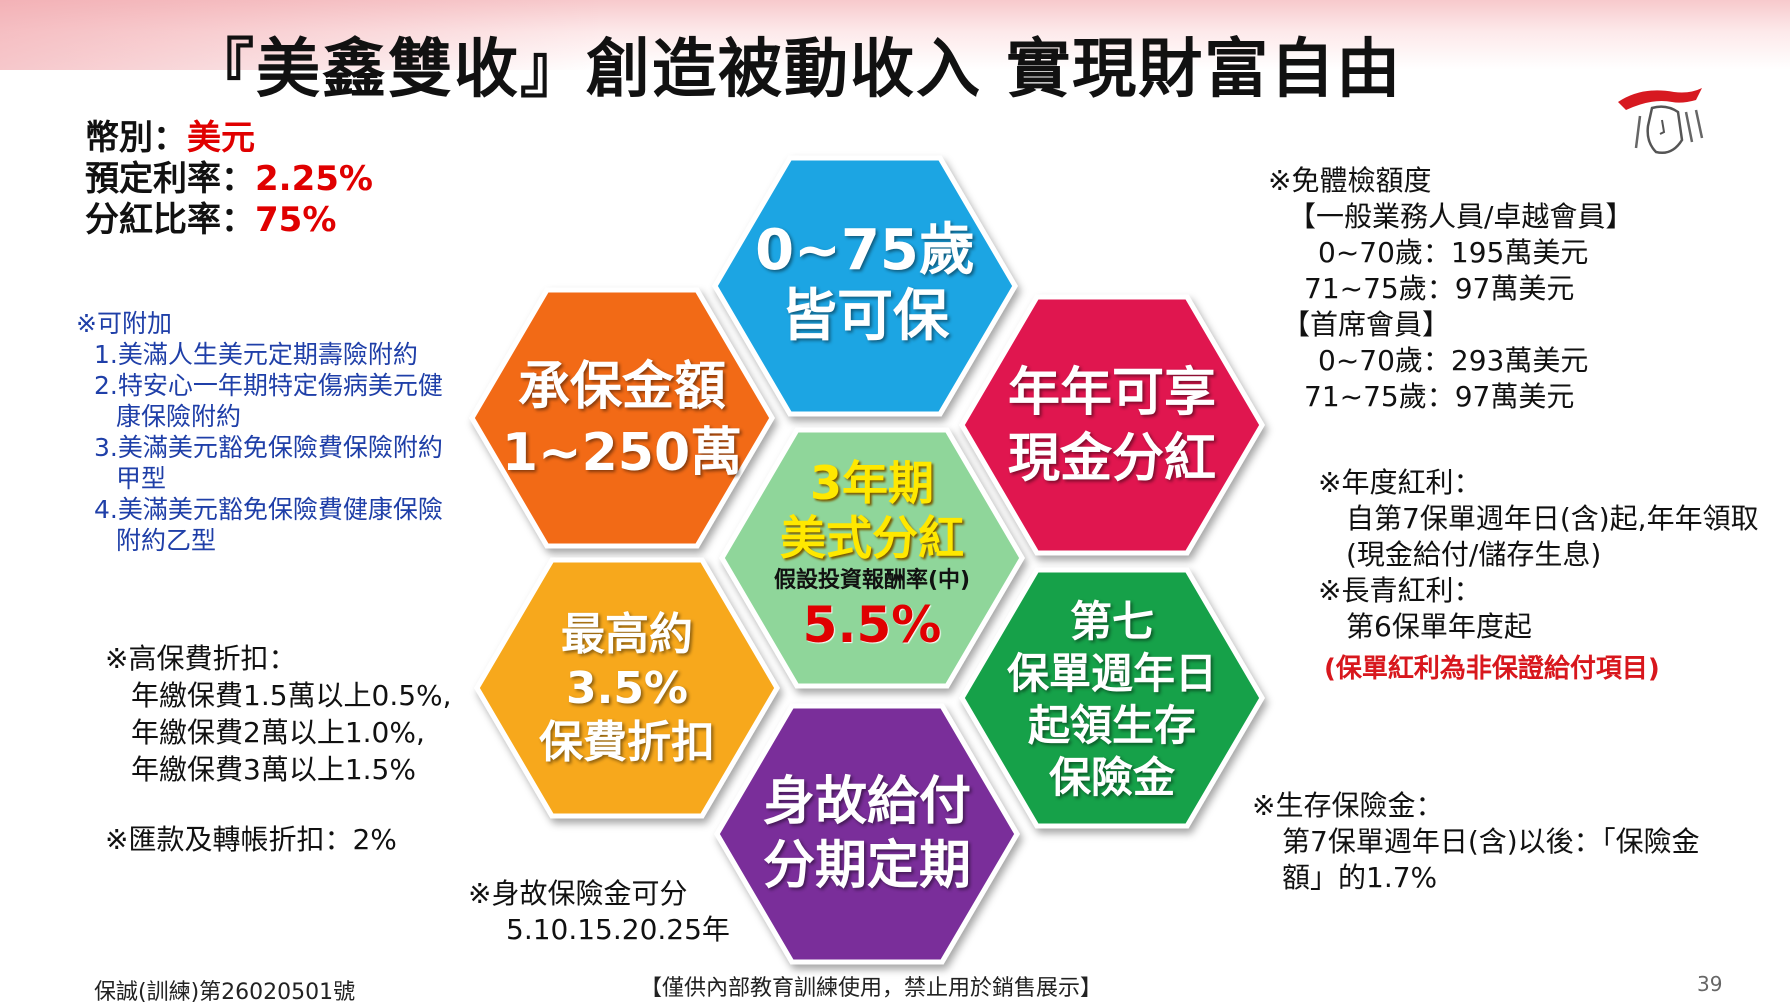 This screenshot has width=1790, height=1008. What do you see at coordinates (599, 912) in the screenshot?
I see `death-benefit-note: ※身故保險金可分 5.10.15.20.25年` at bounding box center [599, 912].